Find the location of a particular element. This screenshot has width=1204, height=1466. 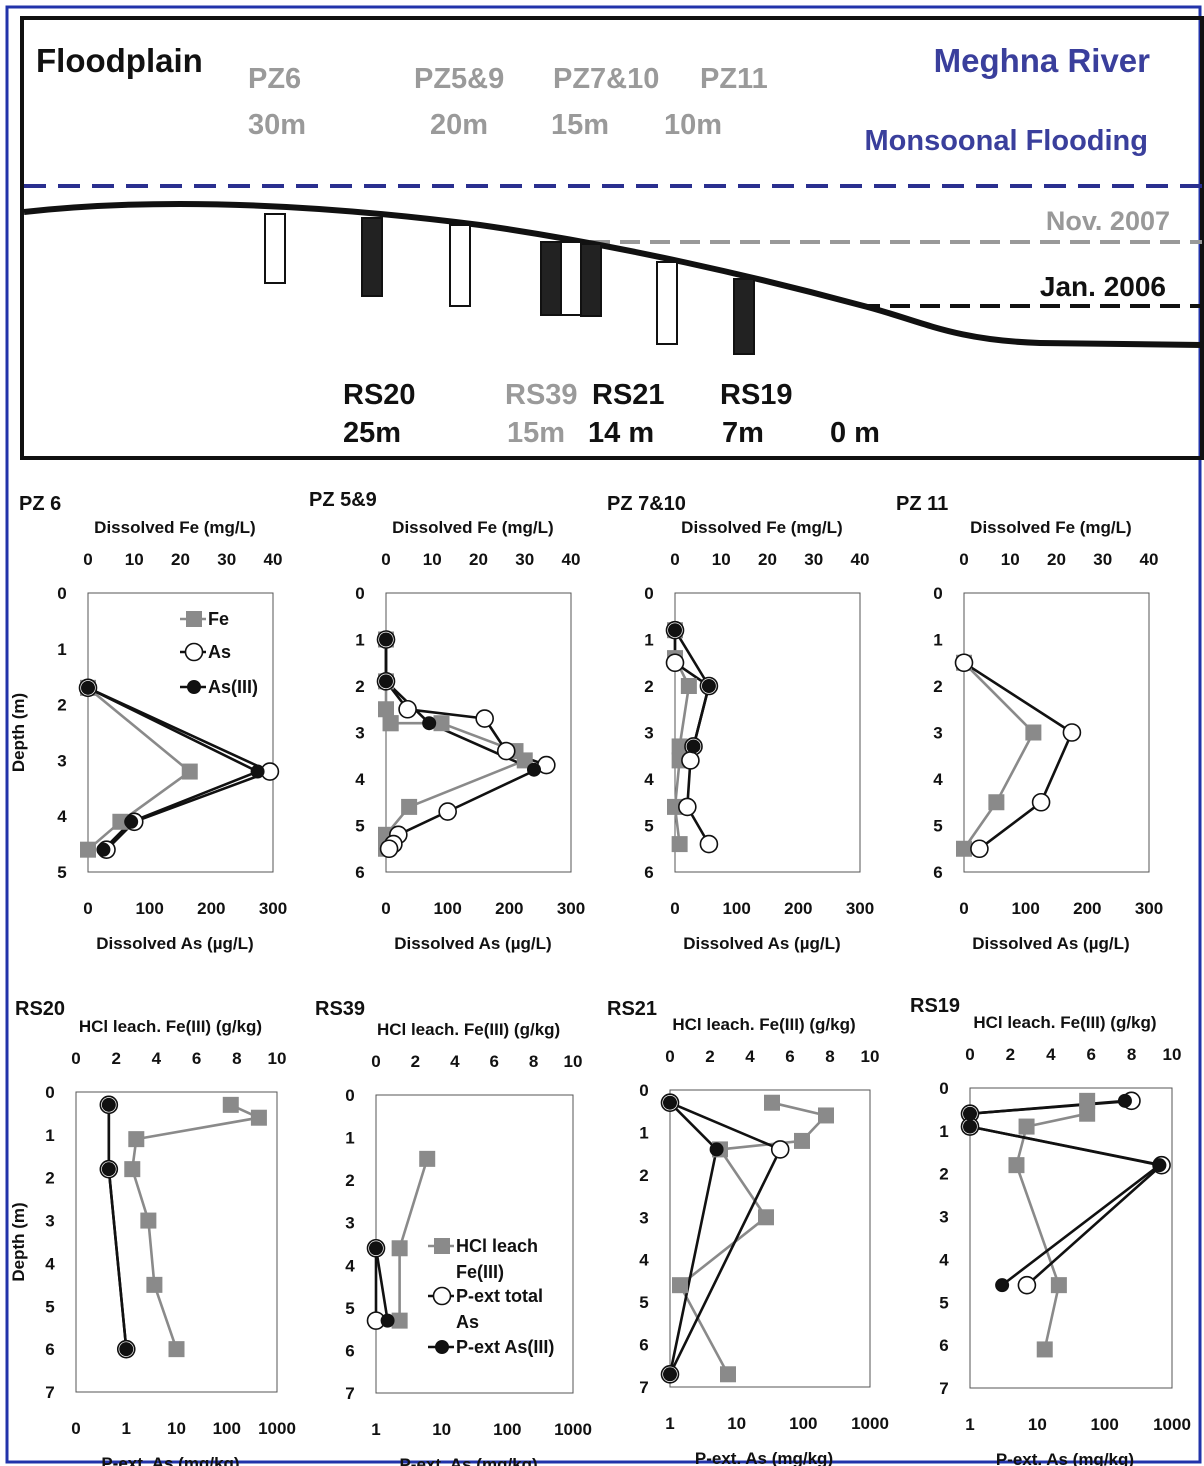

pz-name: PZ11 is located at coordinates (734, 79).